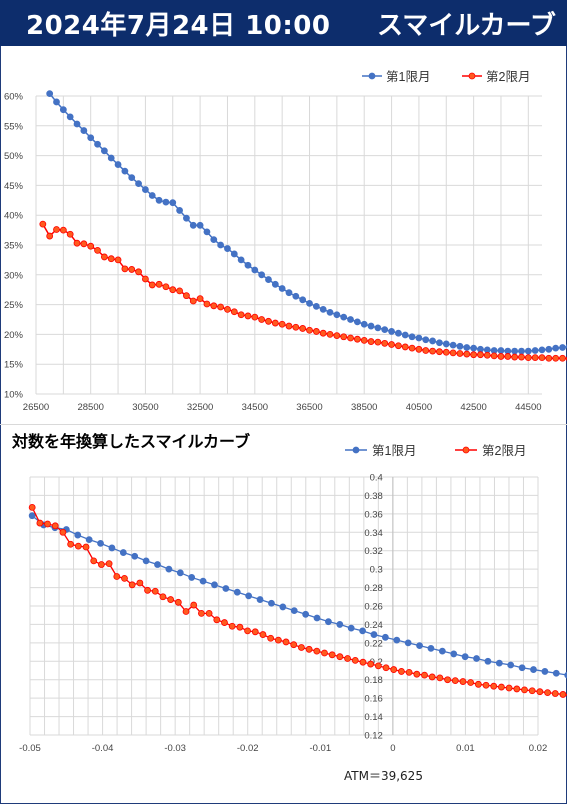  What do you see at coordinates (392, 748) in the screenshot?
I see `x-tick-label: 0` at bounding box center [392, 748].